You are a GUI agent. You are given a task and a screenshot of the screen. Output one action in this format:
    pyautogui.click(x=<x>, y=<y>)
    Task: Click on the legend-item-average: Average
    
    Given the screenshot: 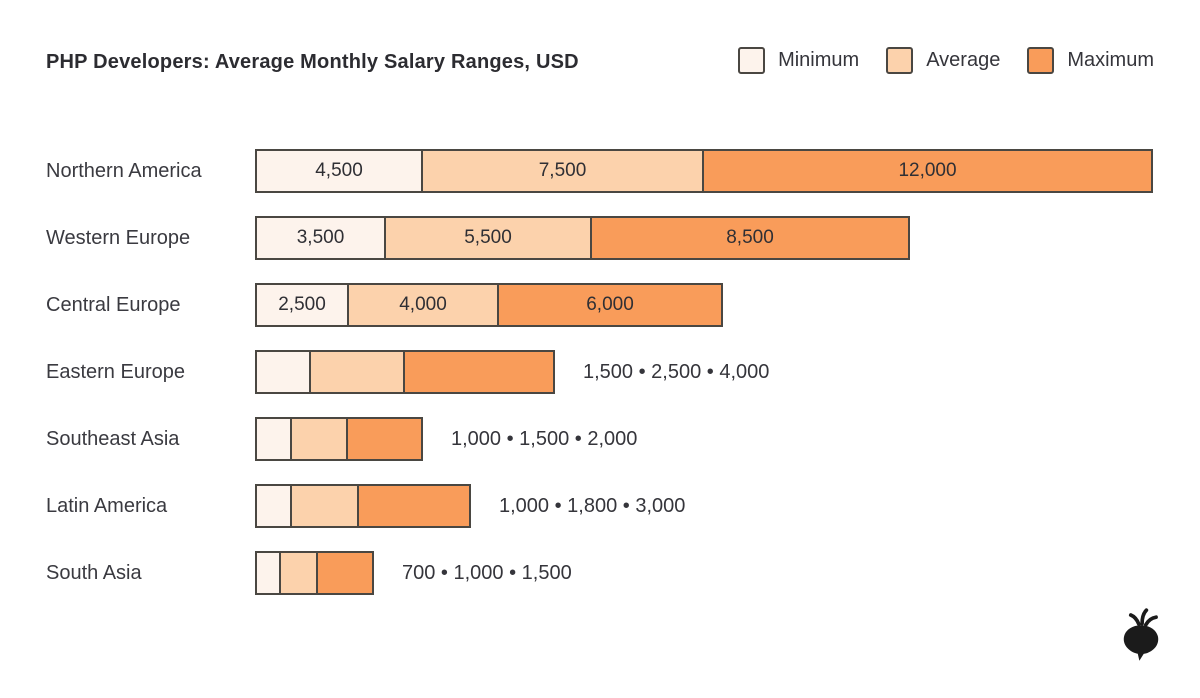 What is the action you would take?
    pyautogui.click(x=943, y=60)
    